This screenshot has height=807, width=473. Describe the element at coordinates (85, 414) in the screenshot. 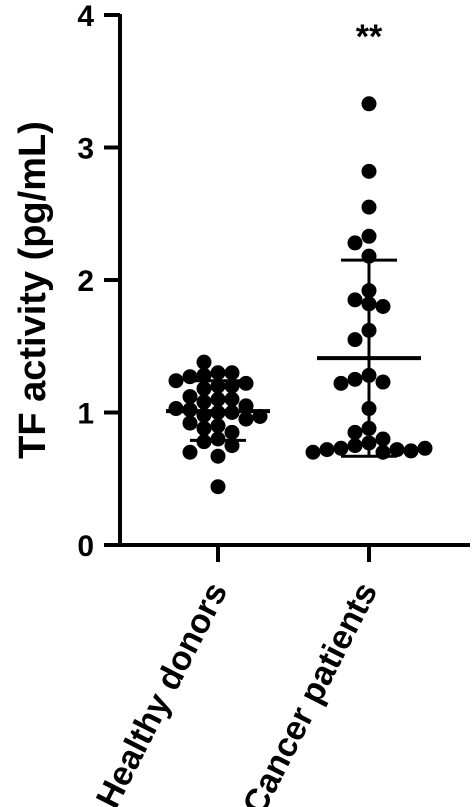

I see `y-tick-label: 1` at that location.